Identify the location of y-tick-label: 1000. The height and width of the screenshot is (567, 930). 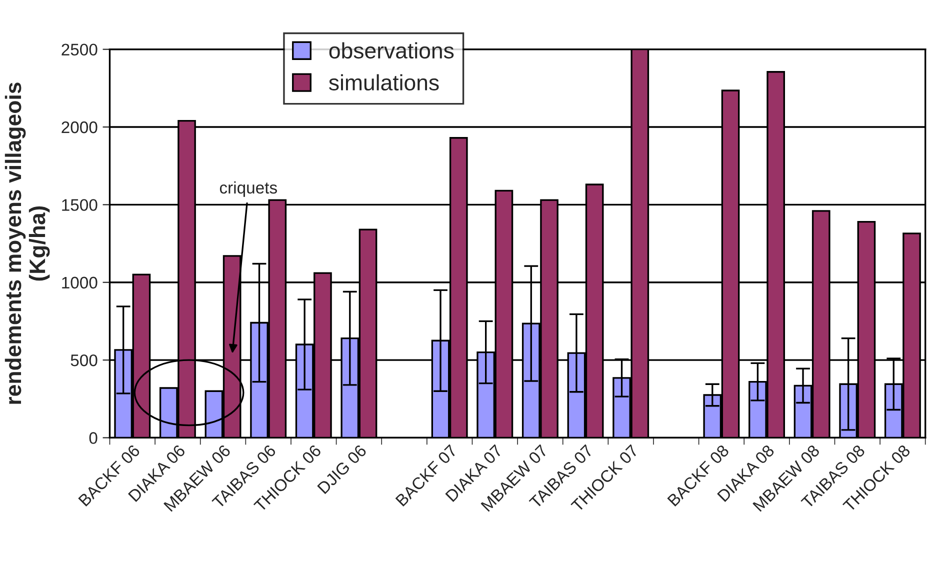
(80, 282).